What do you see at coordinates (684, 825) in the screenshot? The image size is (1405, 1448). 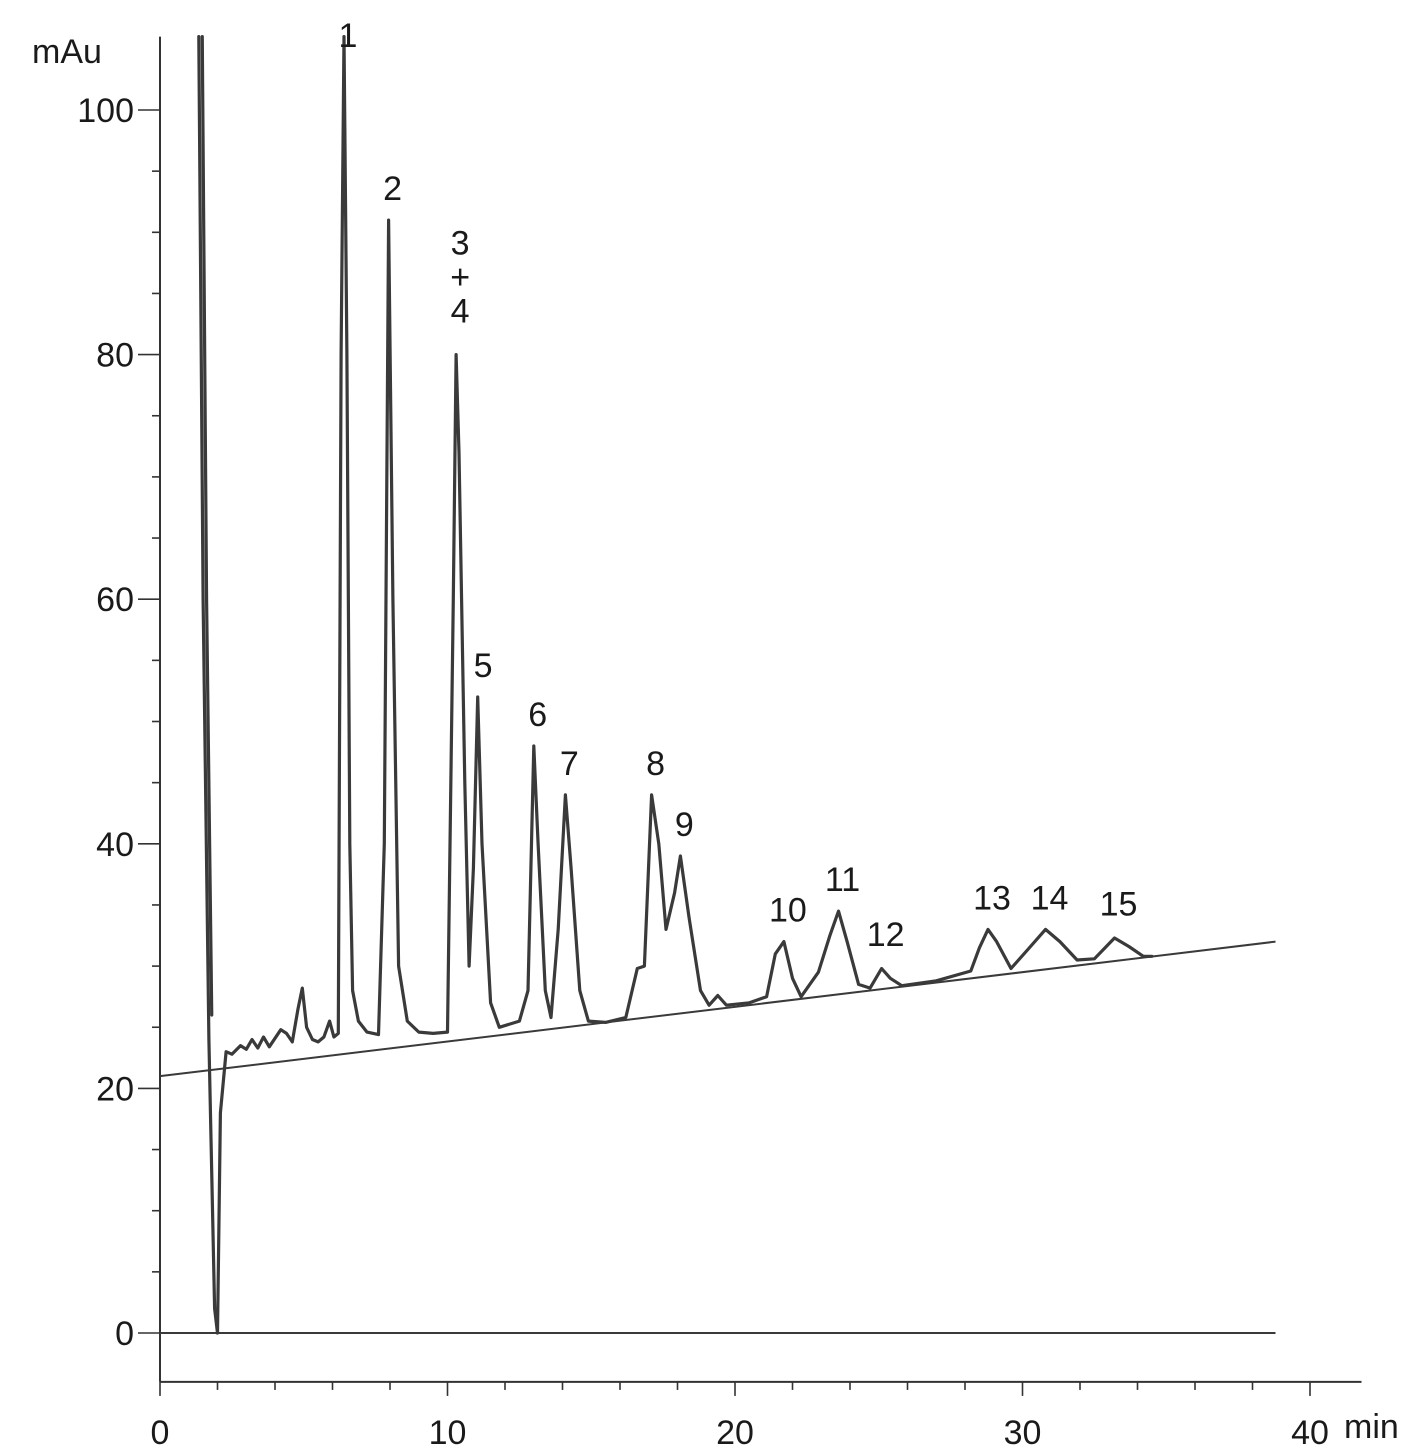 I see `peak-label: 9` at bounding box center [684, 825].